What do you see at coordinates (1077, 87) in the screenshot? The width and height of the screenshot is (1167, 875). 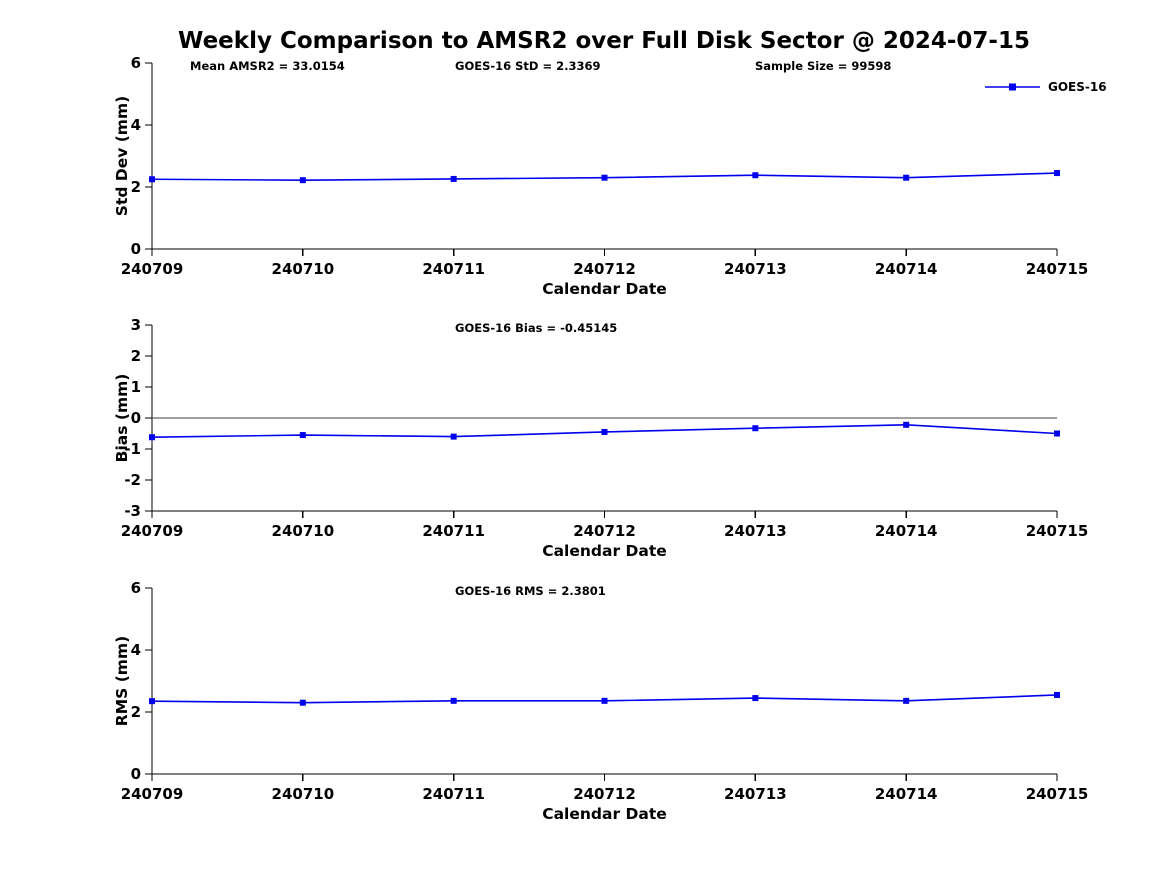 I see `legend-label: GOES-16` at bounding box center [1077, 87].